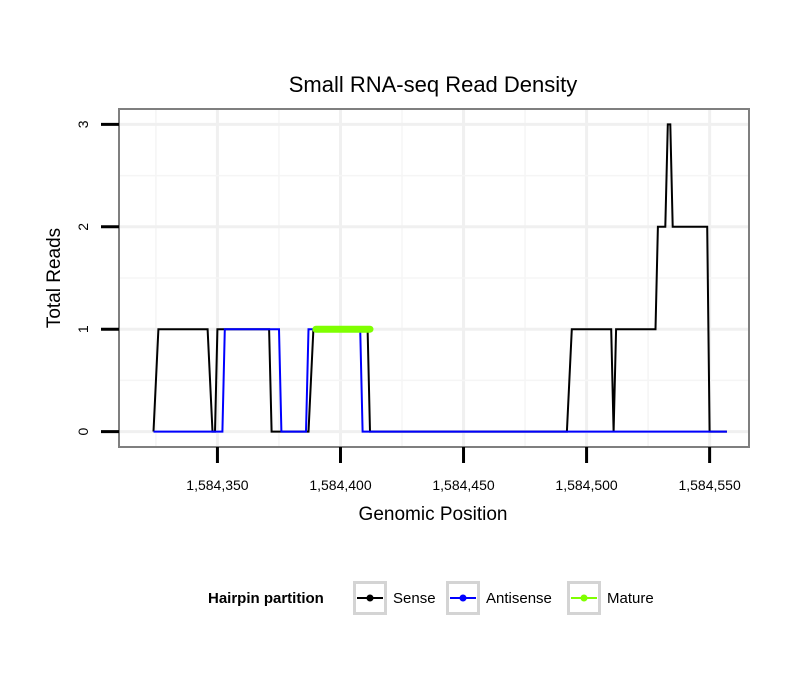 Image resolution: width=810 pixels, height=695 pixels. I want to click on x-tick-label: 1,584,400, so click(340, 485).